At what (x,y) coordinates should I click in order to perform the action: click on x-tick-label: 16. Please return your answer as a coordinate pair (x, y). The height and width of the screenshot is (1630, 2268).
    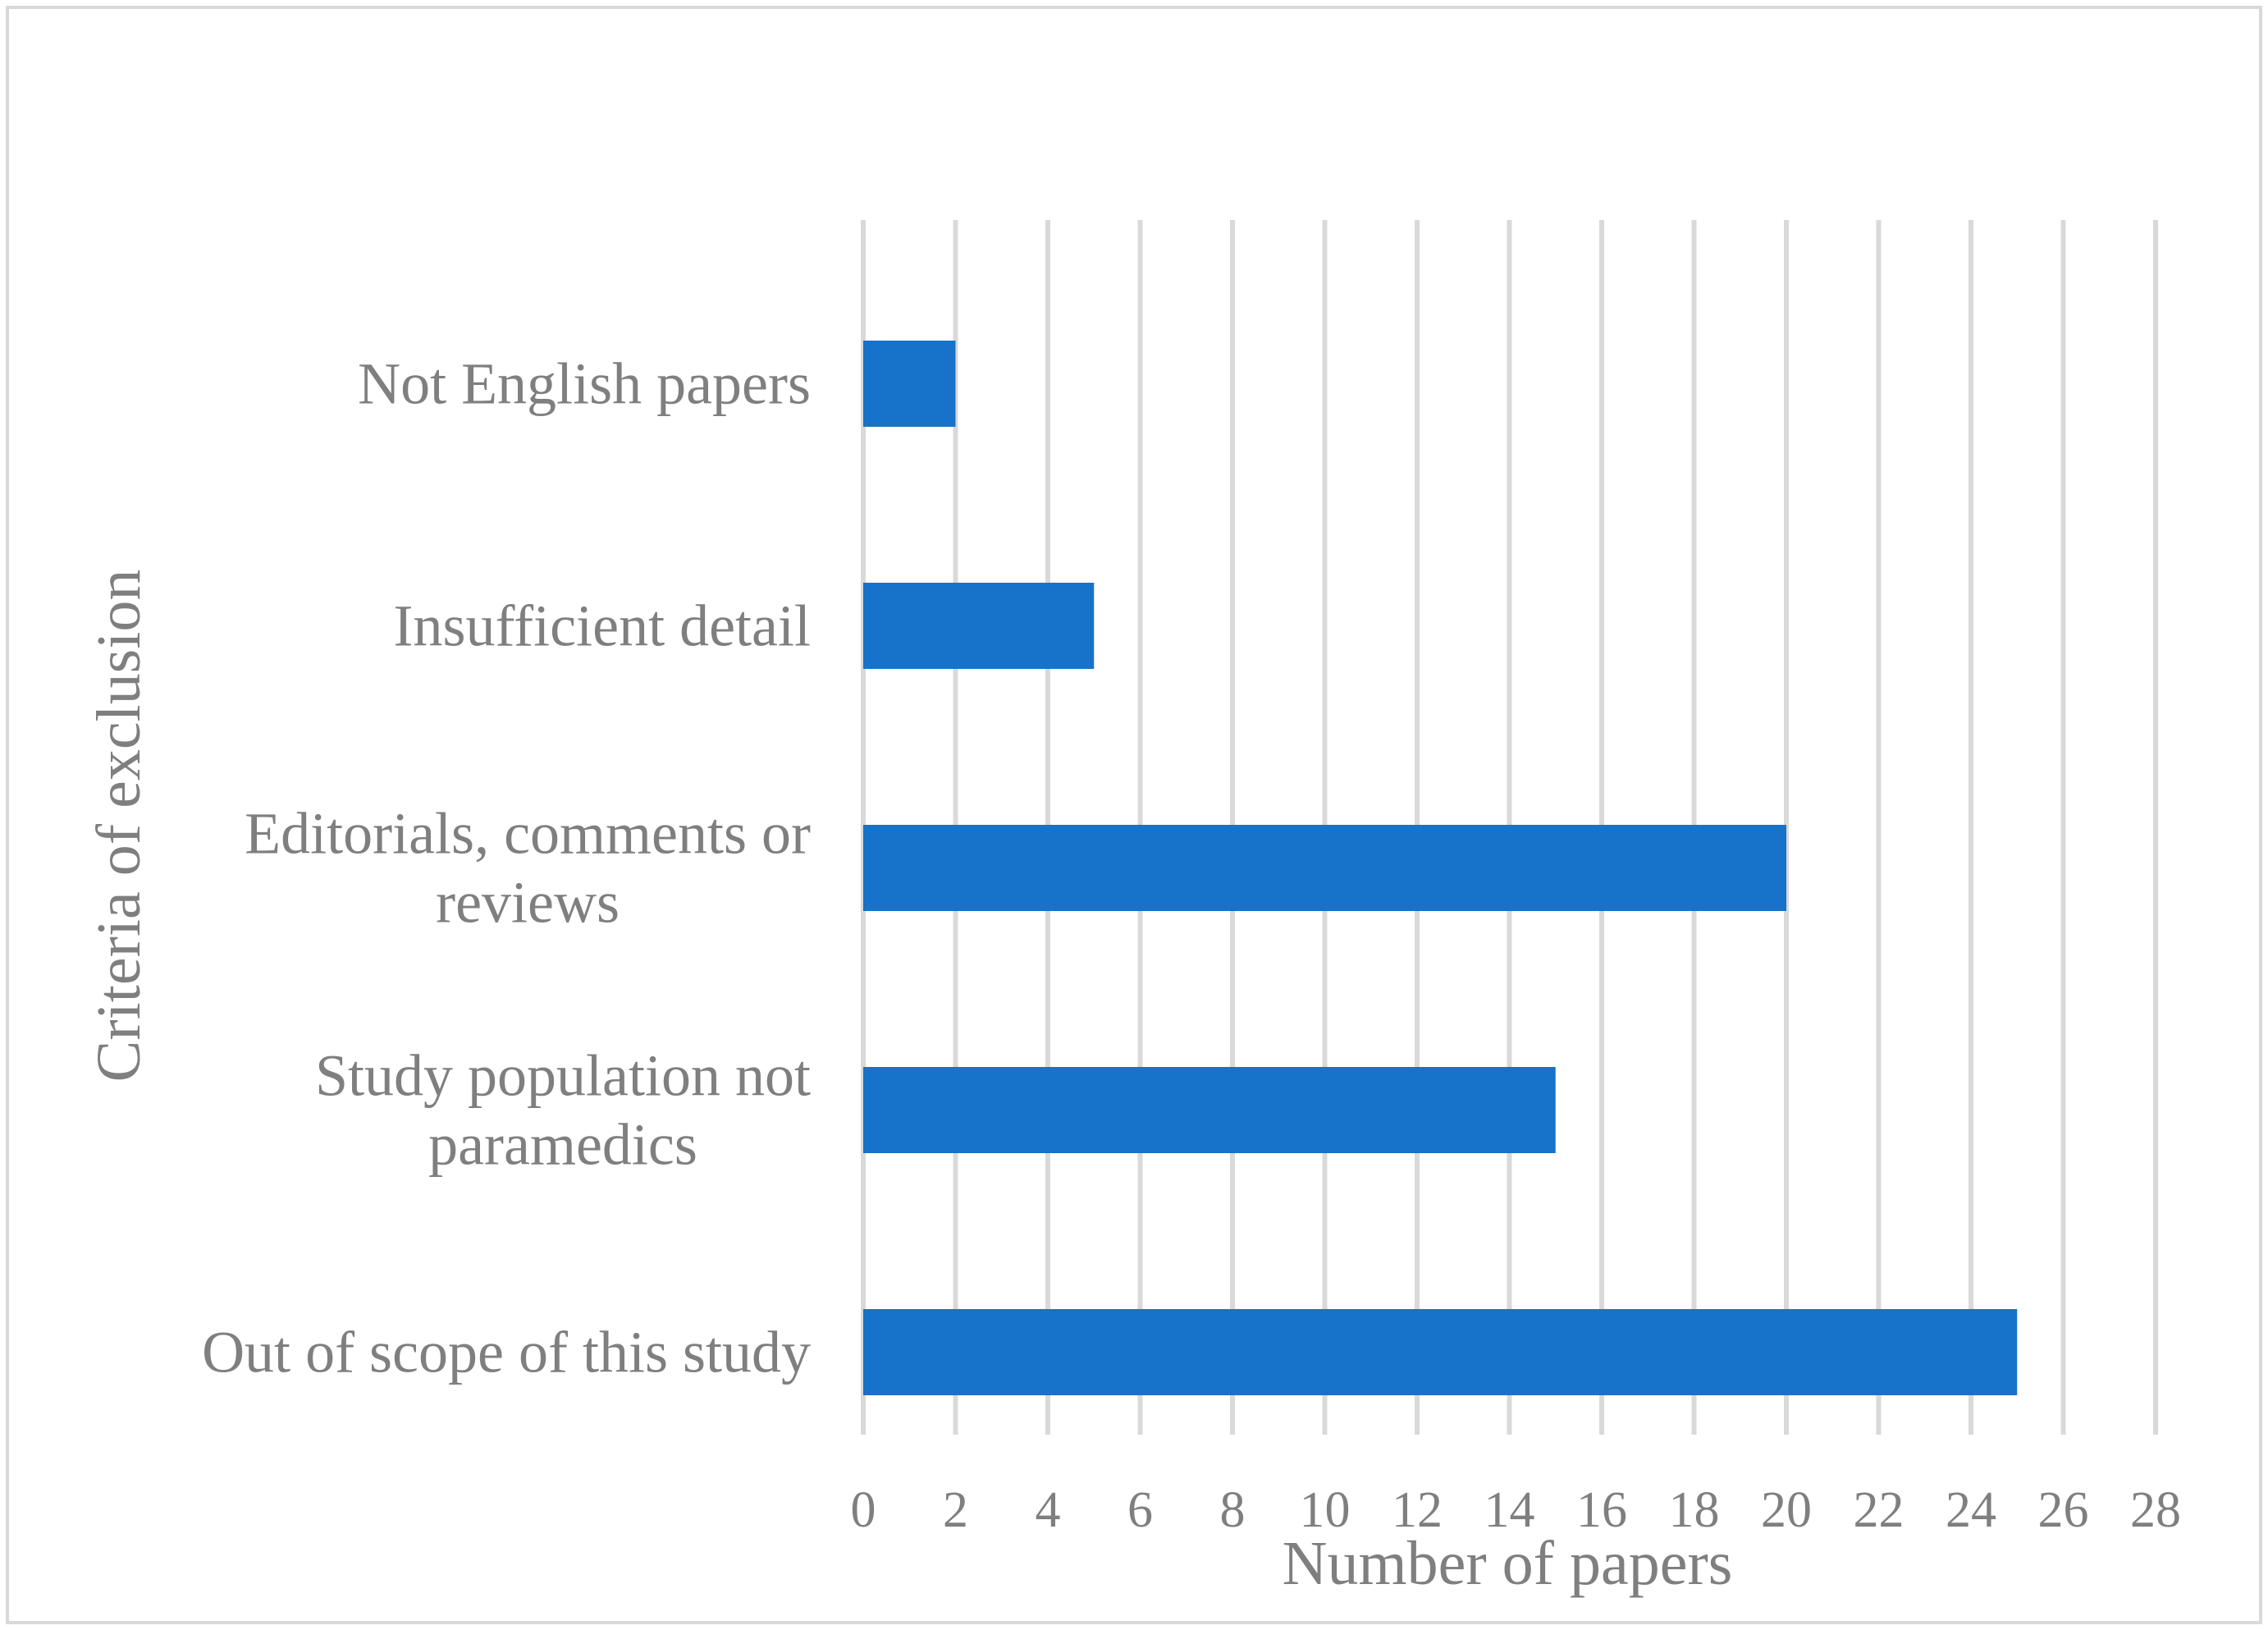
    Looking at the image, I should click on (1601, 1510).